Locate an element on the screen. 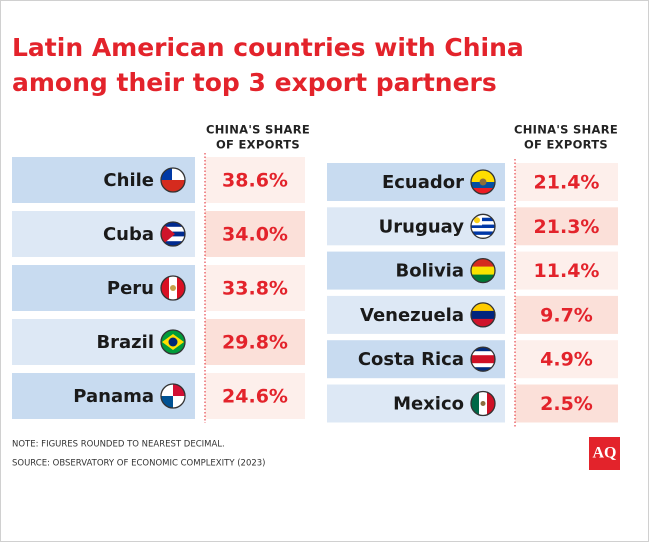  logo: AQ is located at coordinates (605, 453).